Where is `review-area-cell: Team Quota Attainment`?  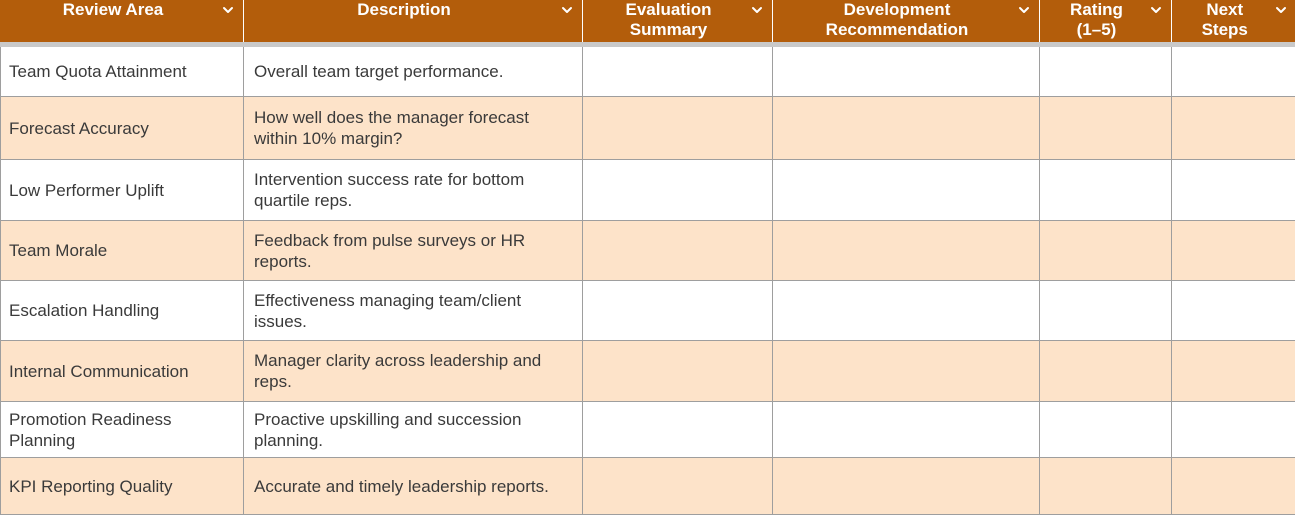
review-area-cell: Team Quota Attainment is located at coordinates (122, 70).